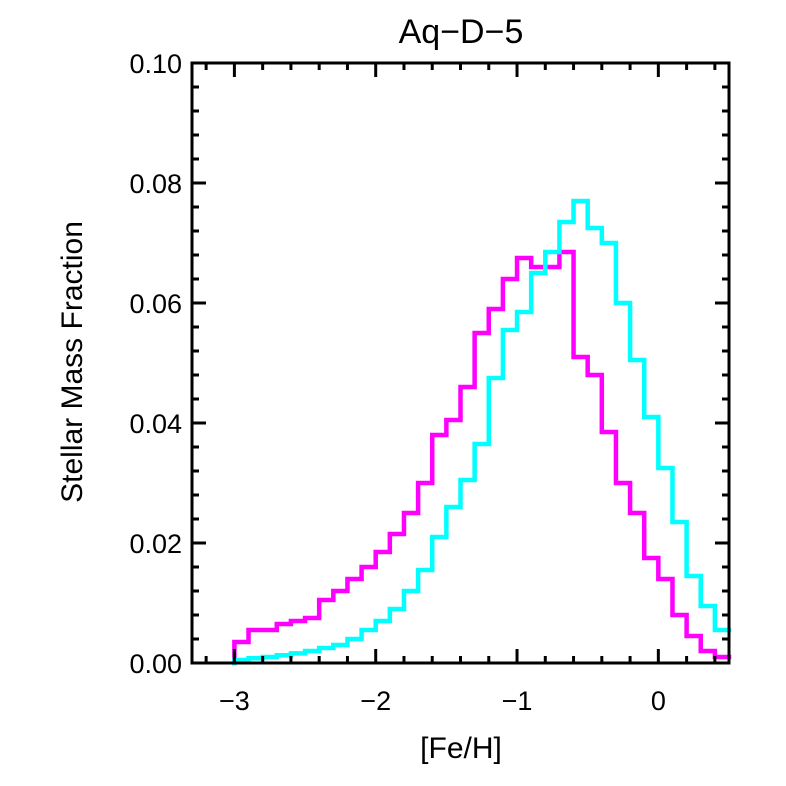 This screenshot has height=786, width=786. I want to click on x-tick-label: −1, so click(517, 701).